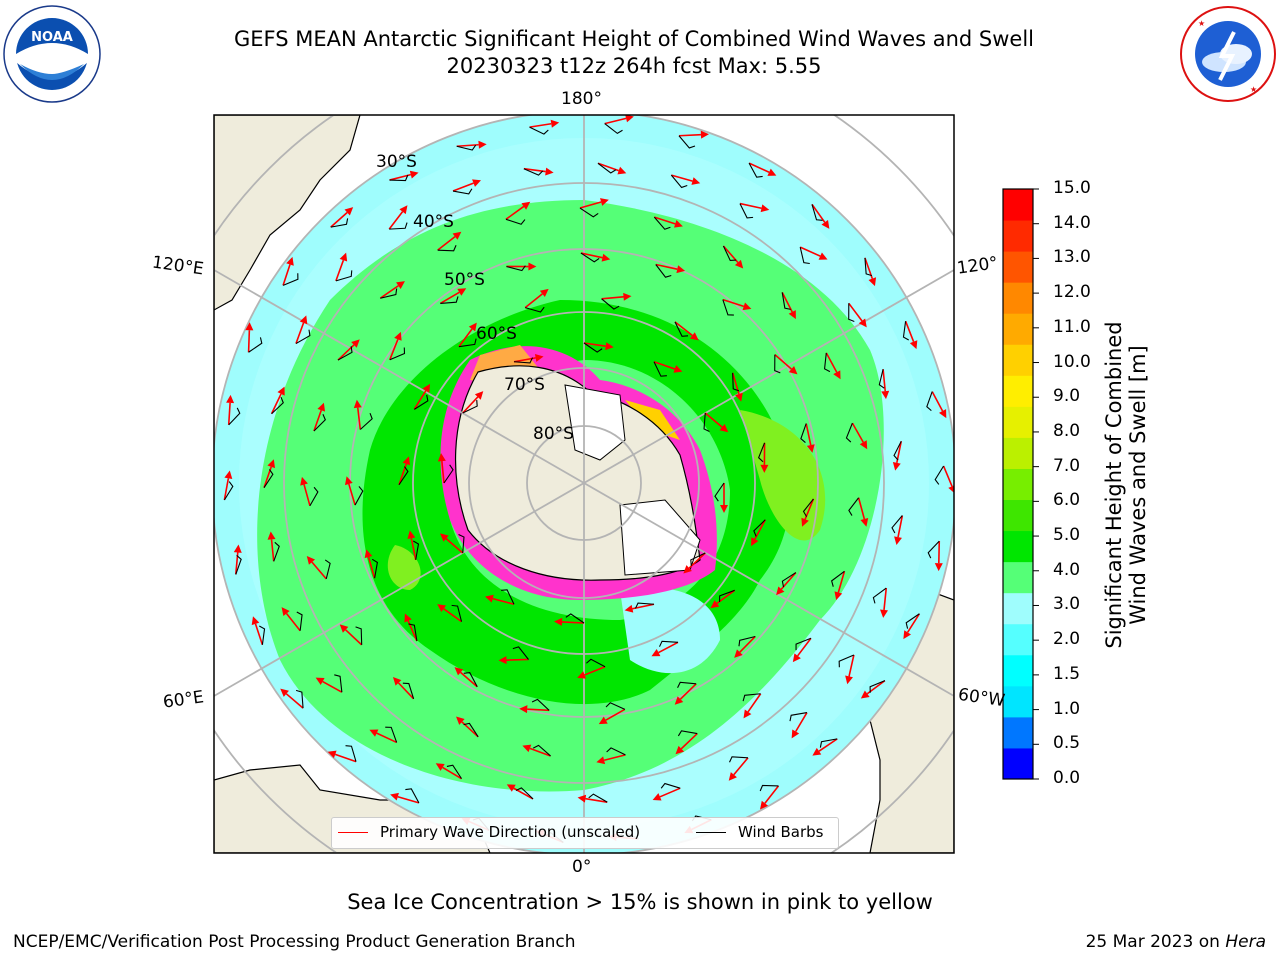  Describe the element at coordinates (1072, 326) in the screenshot. I see `colorbar-tick-label: 11.0` at that location.